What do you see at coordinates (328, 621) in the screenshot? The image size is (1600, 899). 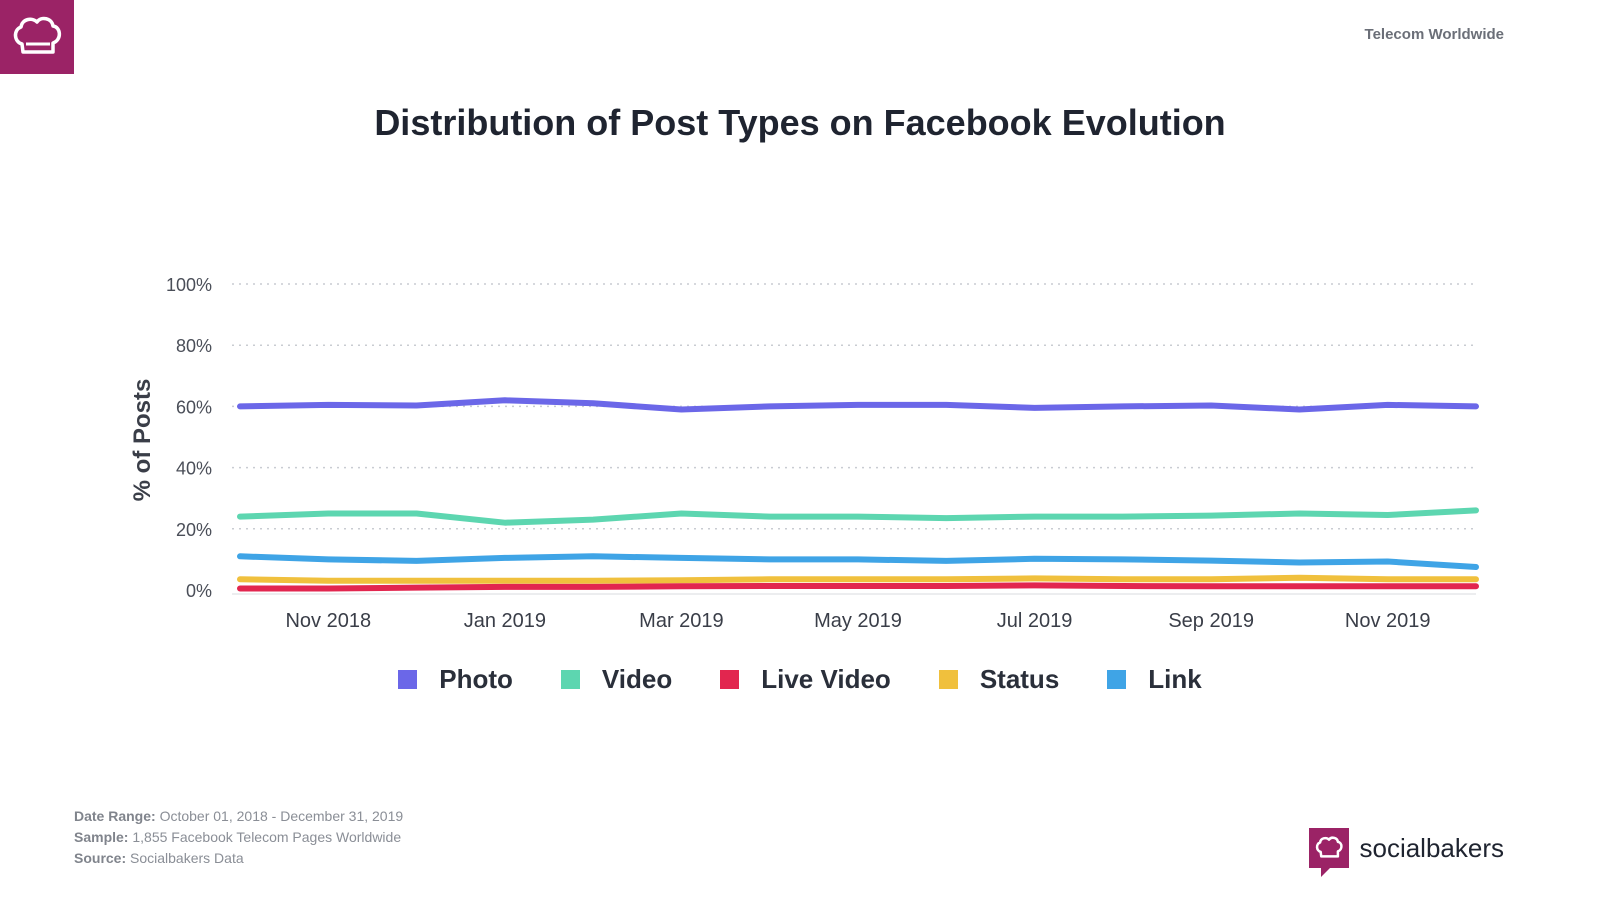 I see `x-tick-label: Nov 2018` at bounding box center [328, 621].